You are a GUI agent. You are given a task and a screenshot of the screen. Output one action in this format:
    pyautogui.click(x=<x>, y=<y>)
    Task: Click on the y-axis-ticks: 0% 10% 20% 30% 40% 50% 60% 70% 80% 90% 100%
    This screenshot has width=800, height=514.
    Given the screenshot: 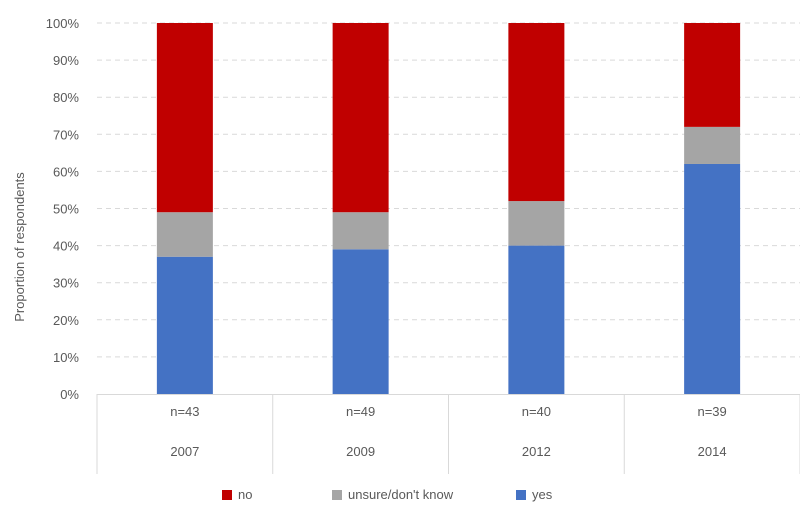 What is the action you would take?
    pyautogui.click(x=63, y=209)
    